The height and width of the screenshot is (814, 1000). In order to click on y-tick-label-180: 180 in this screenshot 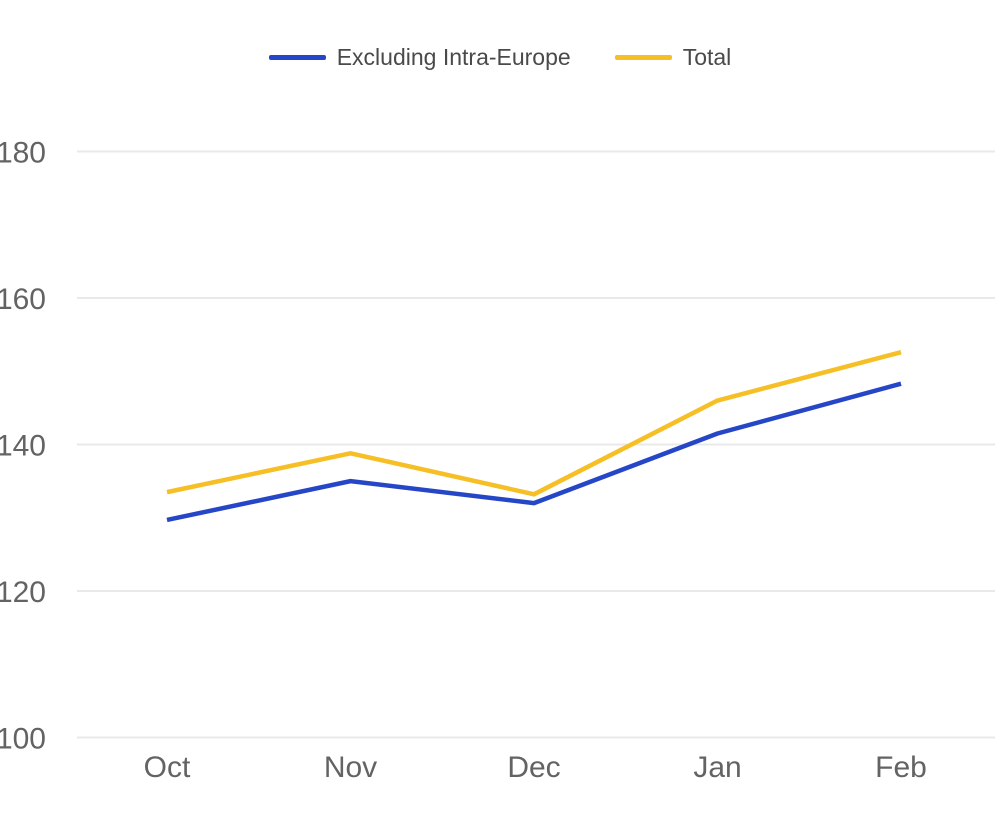, I will do `click(23, 153)`.